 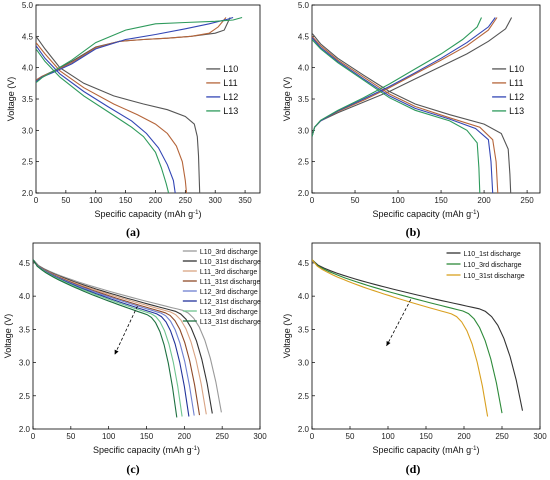 I want to click on legend-entry: L10_1st discharge, so click(x=492, y=254).